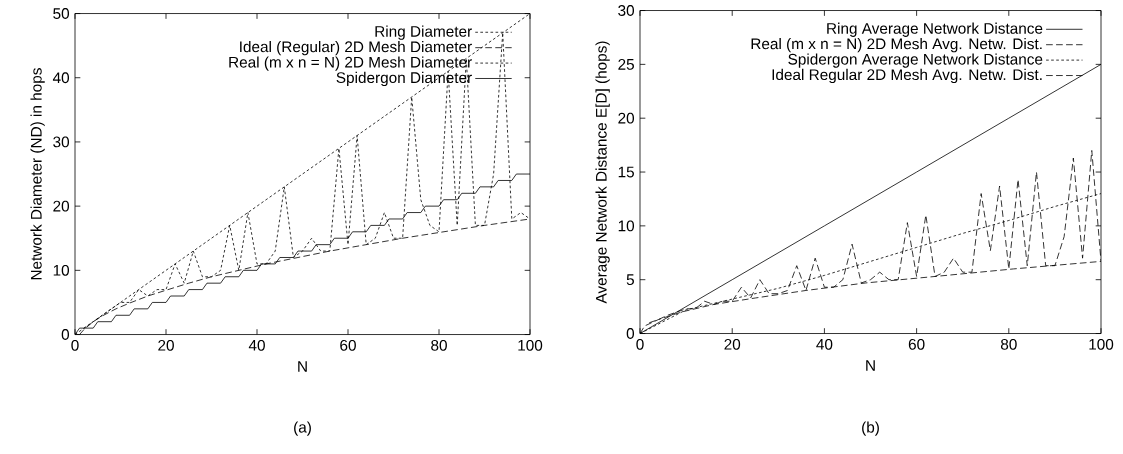  What do you see at coordinates (423, 33) in the screenshot?
I see `legend-label: Ring Diameter` at bounding box center [423, 33].